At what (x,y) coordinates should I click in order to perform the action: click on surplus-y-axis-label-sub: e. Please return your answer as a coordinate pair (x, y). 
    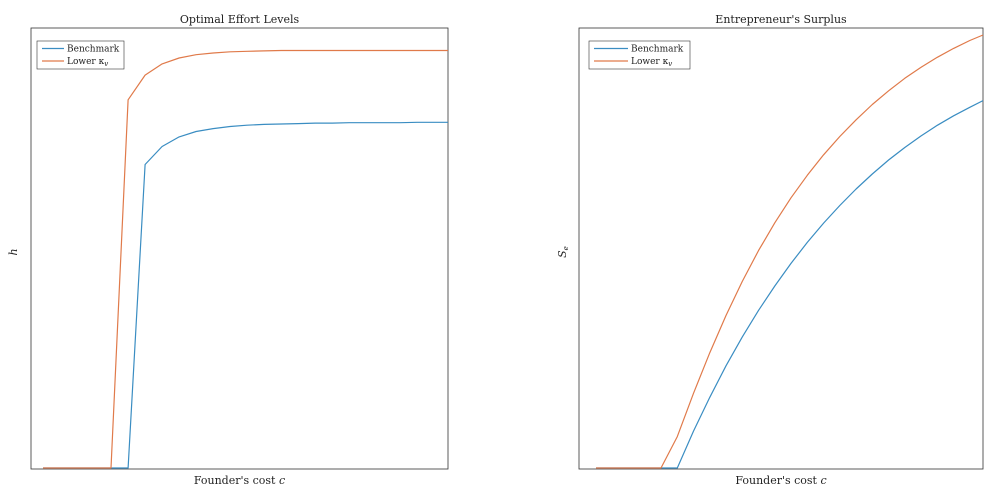
    Looking at the image, I should click on (566, 248).